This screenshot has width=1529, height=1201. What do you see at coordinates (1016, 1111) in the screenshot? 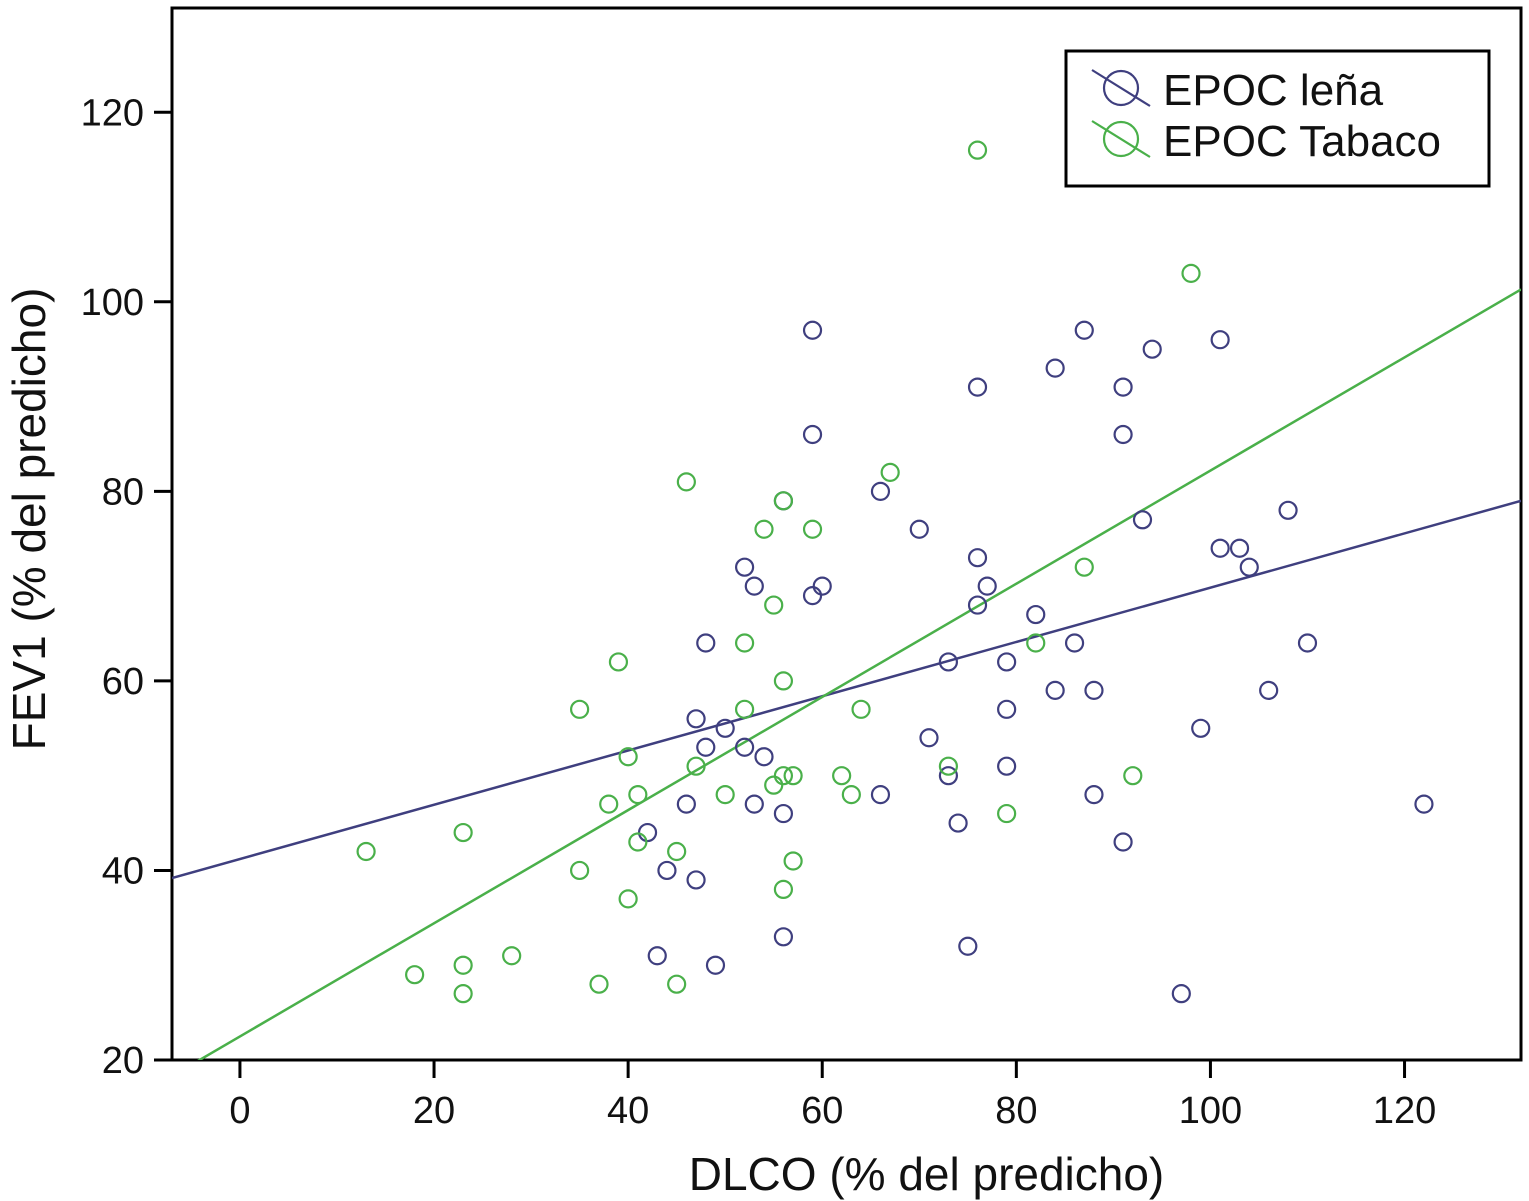
I see `x-tick-label: 80` at bounding box center [1016, 1111].